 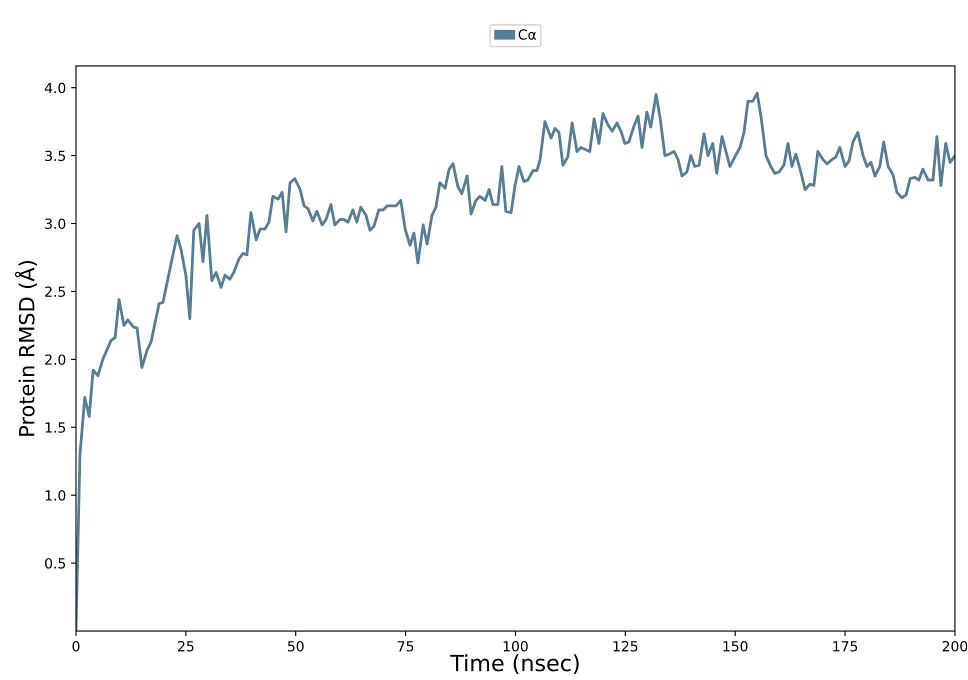 I want to click on y-tick-label: 4.0, so click(x=55, y=88).